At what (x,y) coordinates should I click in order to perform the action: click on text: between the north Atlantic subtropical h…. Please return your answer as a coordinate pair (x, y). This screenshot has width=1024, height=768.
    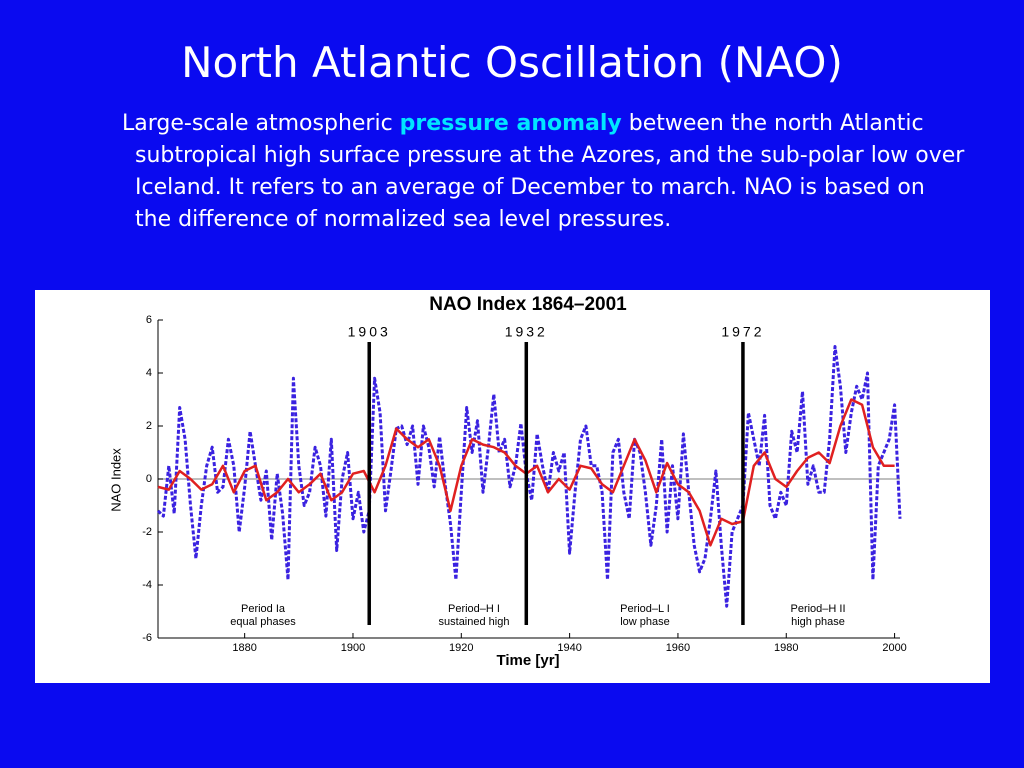
    Looking at the image, I should click on (550, 171).